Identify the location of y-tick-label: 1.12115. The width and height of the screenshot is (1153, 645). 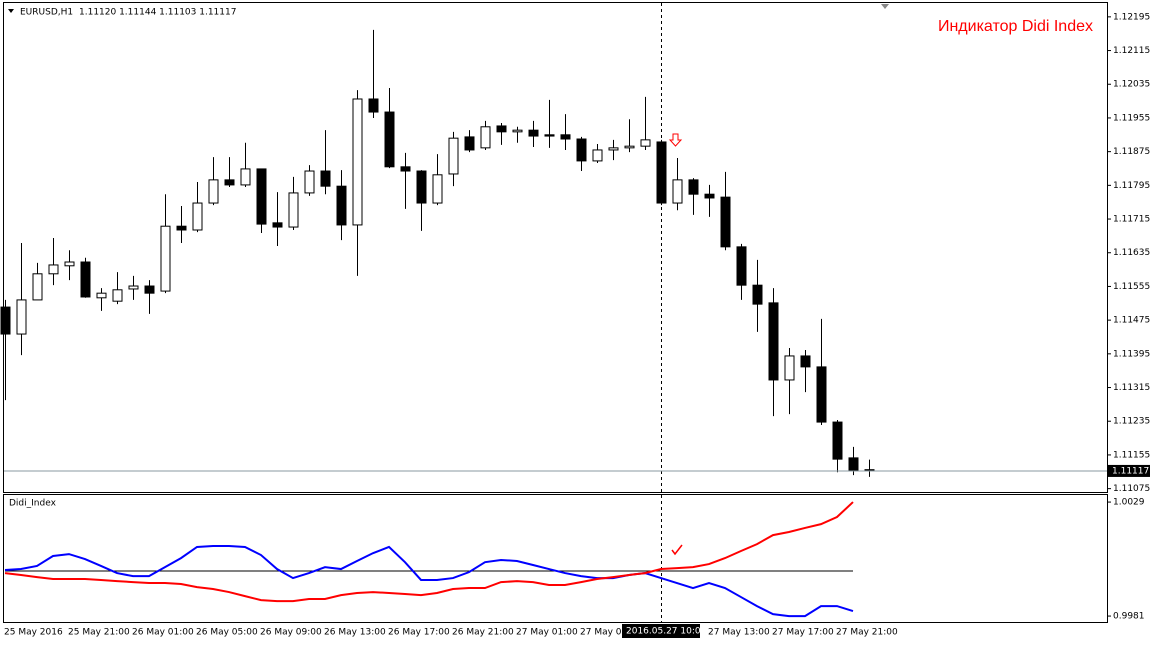
(1131, 51).